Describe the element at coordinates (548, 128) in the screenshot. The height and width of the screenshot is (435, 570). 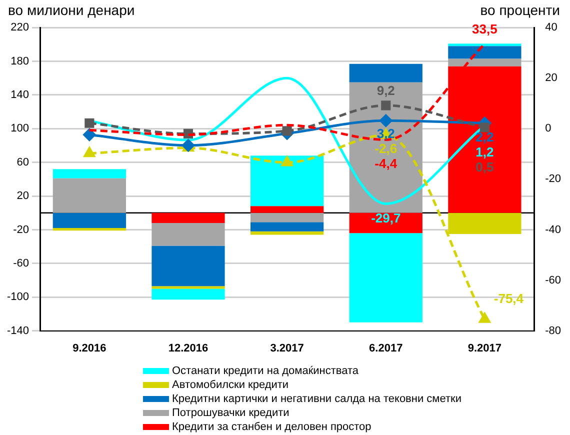
I see `y2-tick-label: 0` at that location.